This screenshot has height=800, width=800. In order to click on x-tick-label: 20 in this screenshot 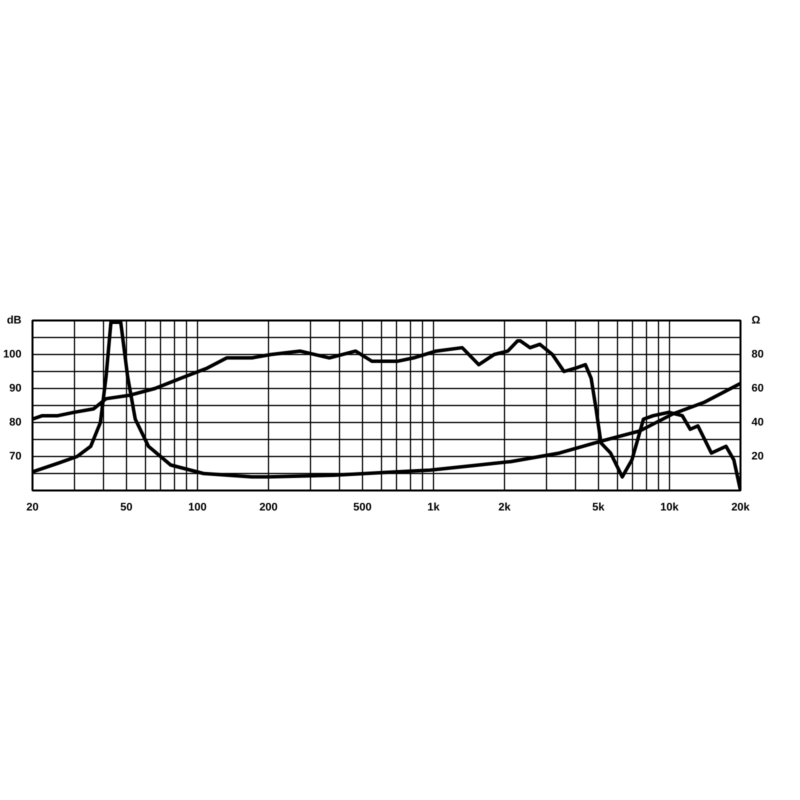, I will do `click(32, 508)`.